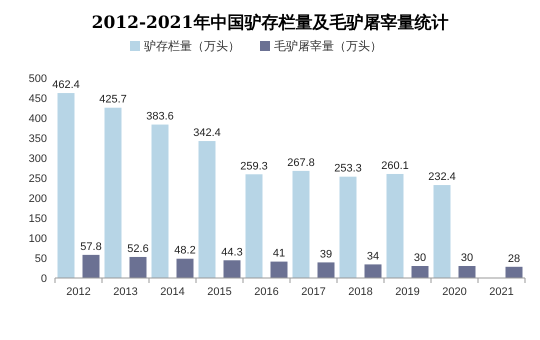  Describe the element at coordinates (360, 292) in the screenshot. I see `x-tick-label: 2018` at that location.